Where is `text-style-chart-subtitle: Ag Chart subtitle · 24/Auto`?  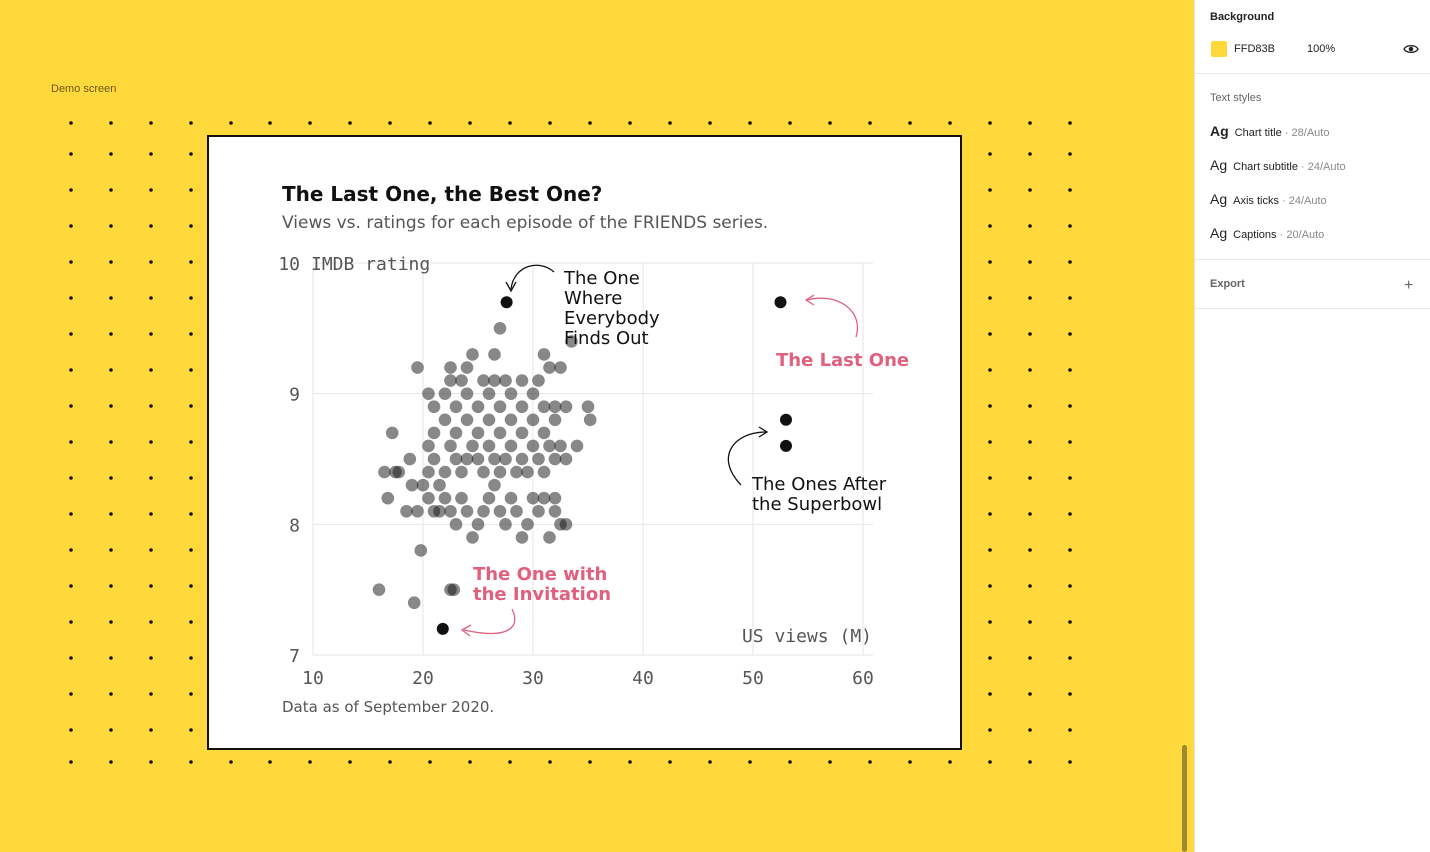
text-style-chart-subtitle: Ag Chart subtitle · 24/Auto is located at coordinates (1278, 165).